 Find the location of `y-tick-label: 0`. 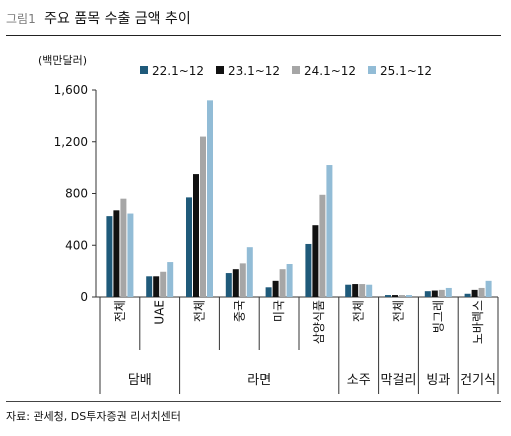

y-tick-label: 0 is located at coordinates (84, 297).